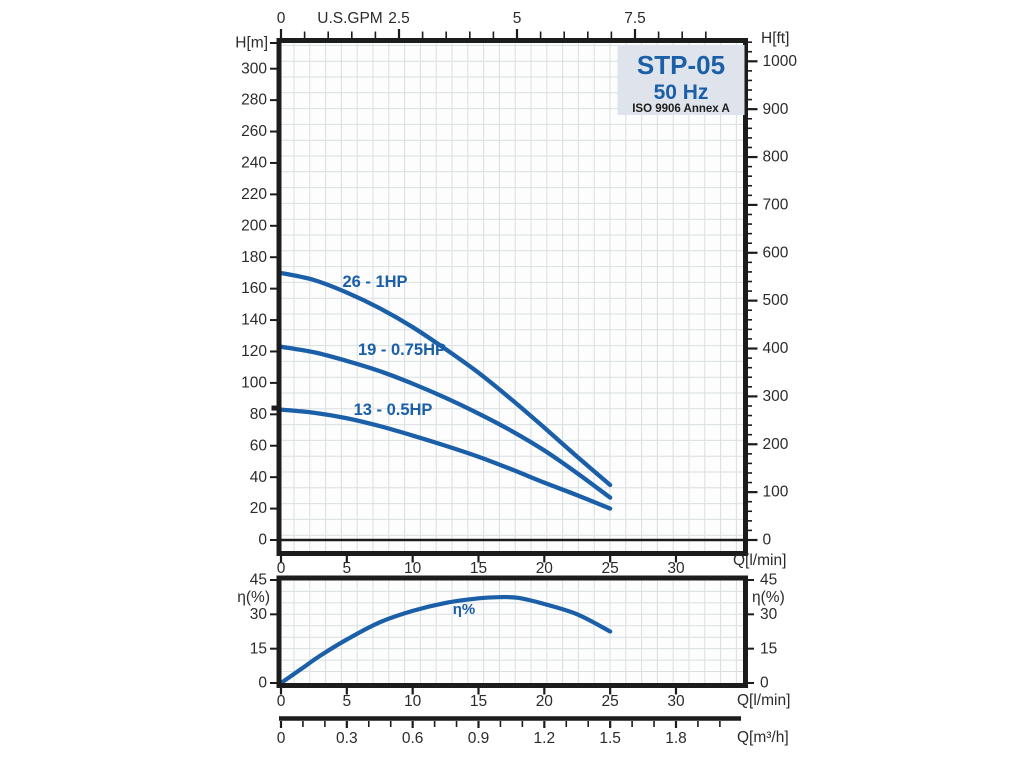 Image resolution: width=1024 pixels, height=768 pixels. I want to click on gpm-tick-label: 5, so click(517, 18).